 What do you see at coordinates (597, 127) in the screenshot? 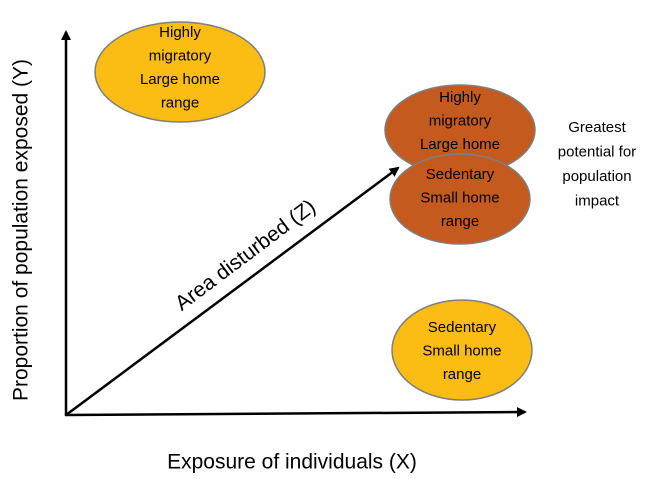
I see `note-text: Greatest` at bounding box center [597, 127].